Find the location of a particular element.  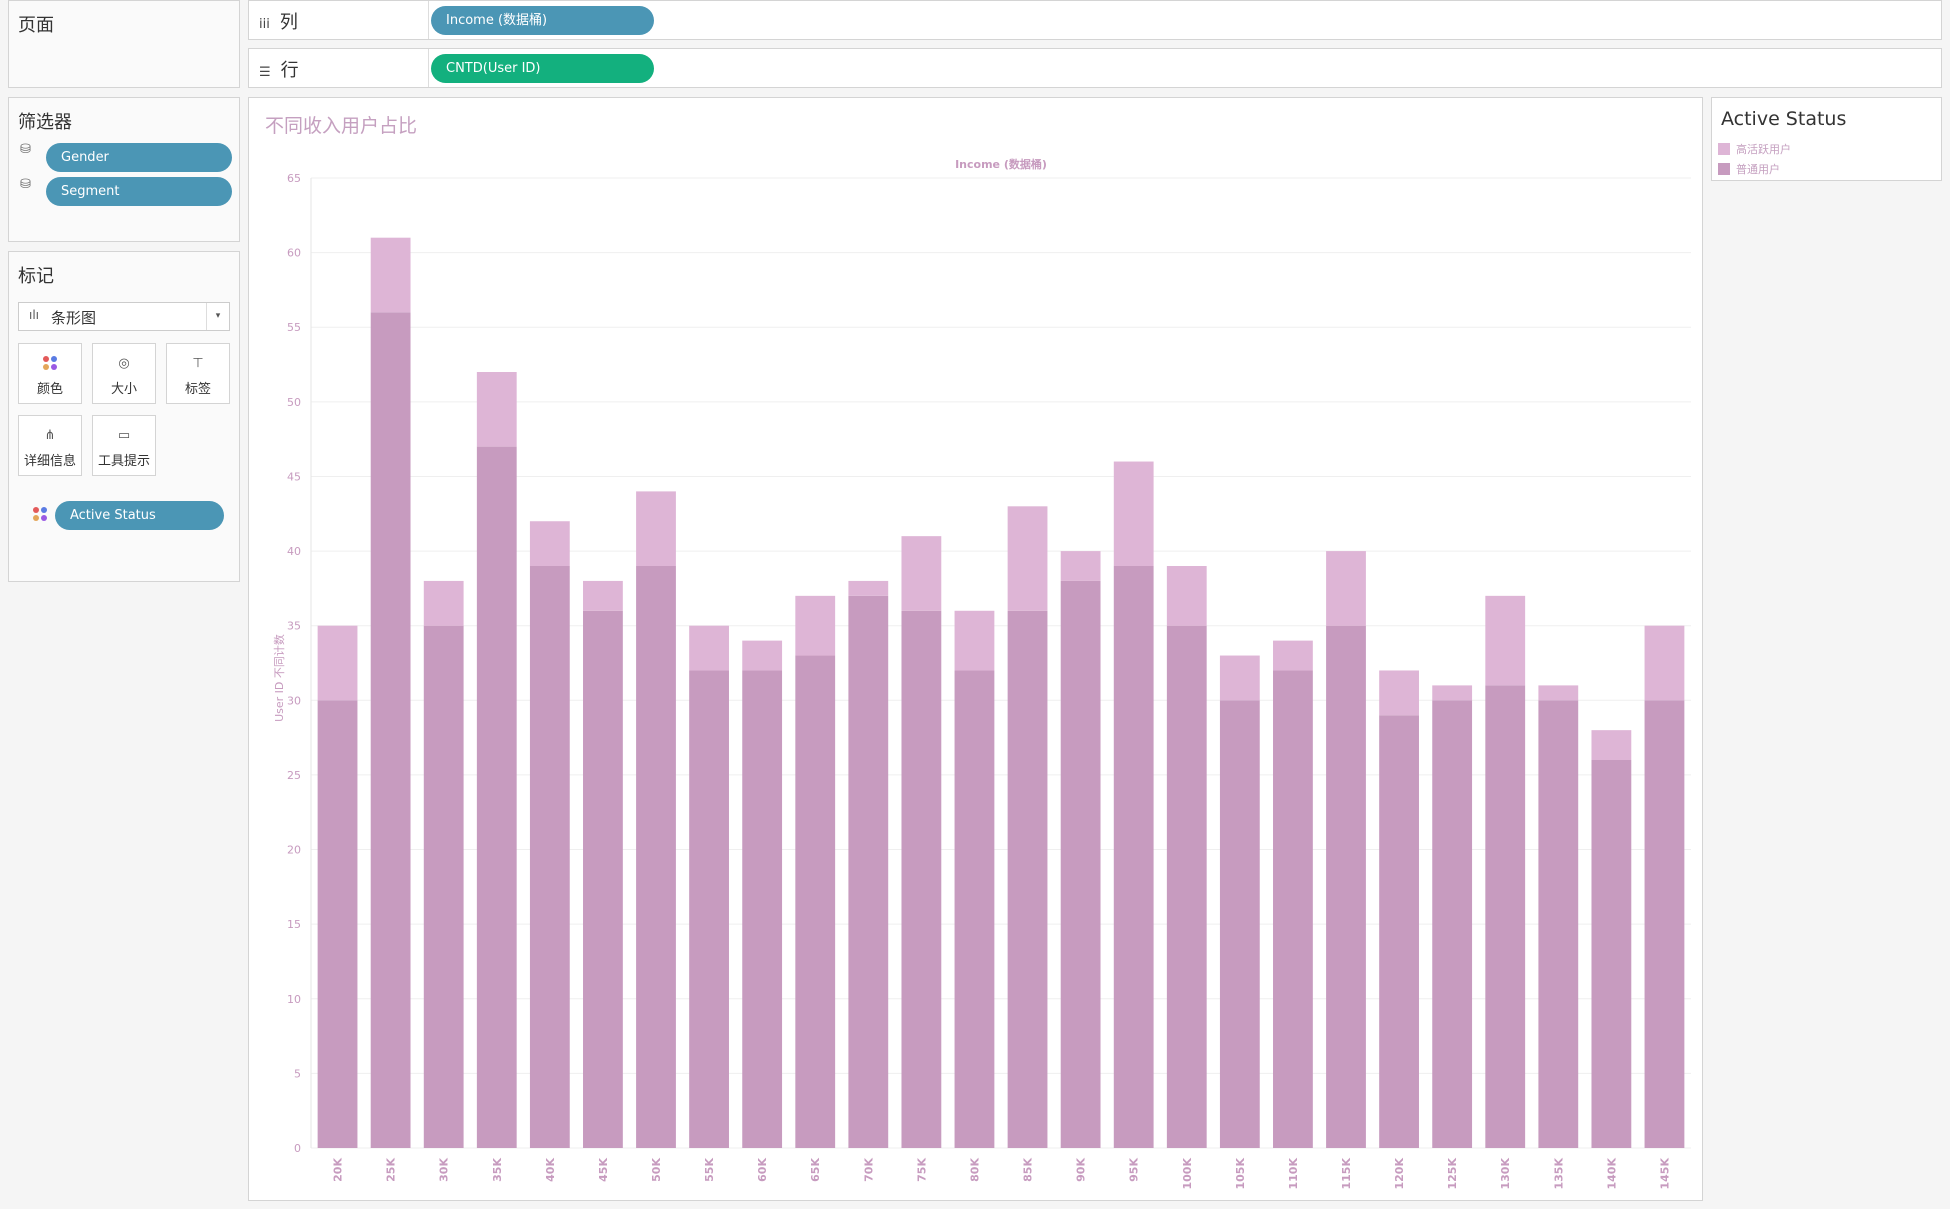

y-tick-label: 15 is located at coordinates (294, 924).